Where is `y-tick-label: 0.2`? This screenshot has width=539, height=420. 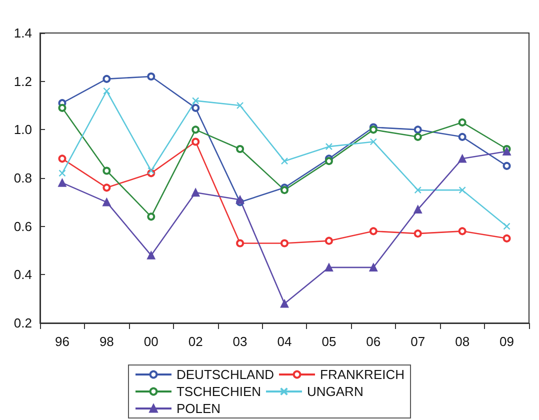 y-tick-label: 0.2 is located at coordinates (23, 323).